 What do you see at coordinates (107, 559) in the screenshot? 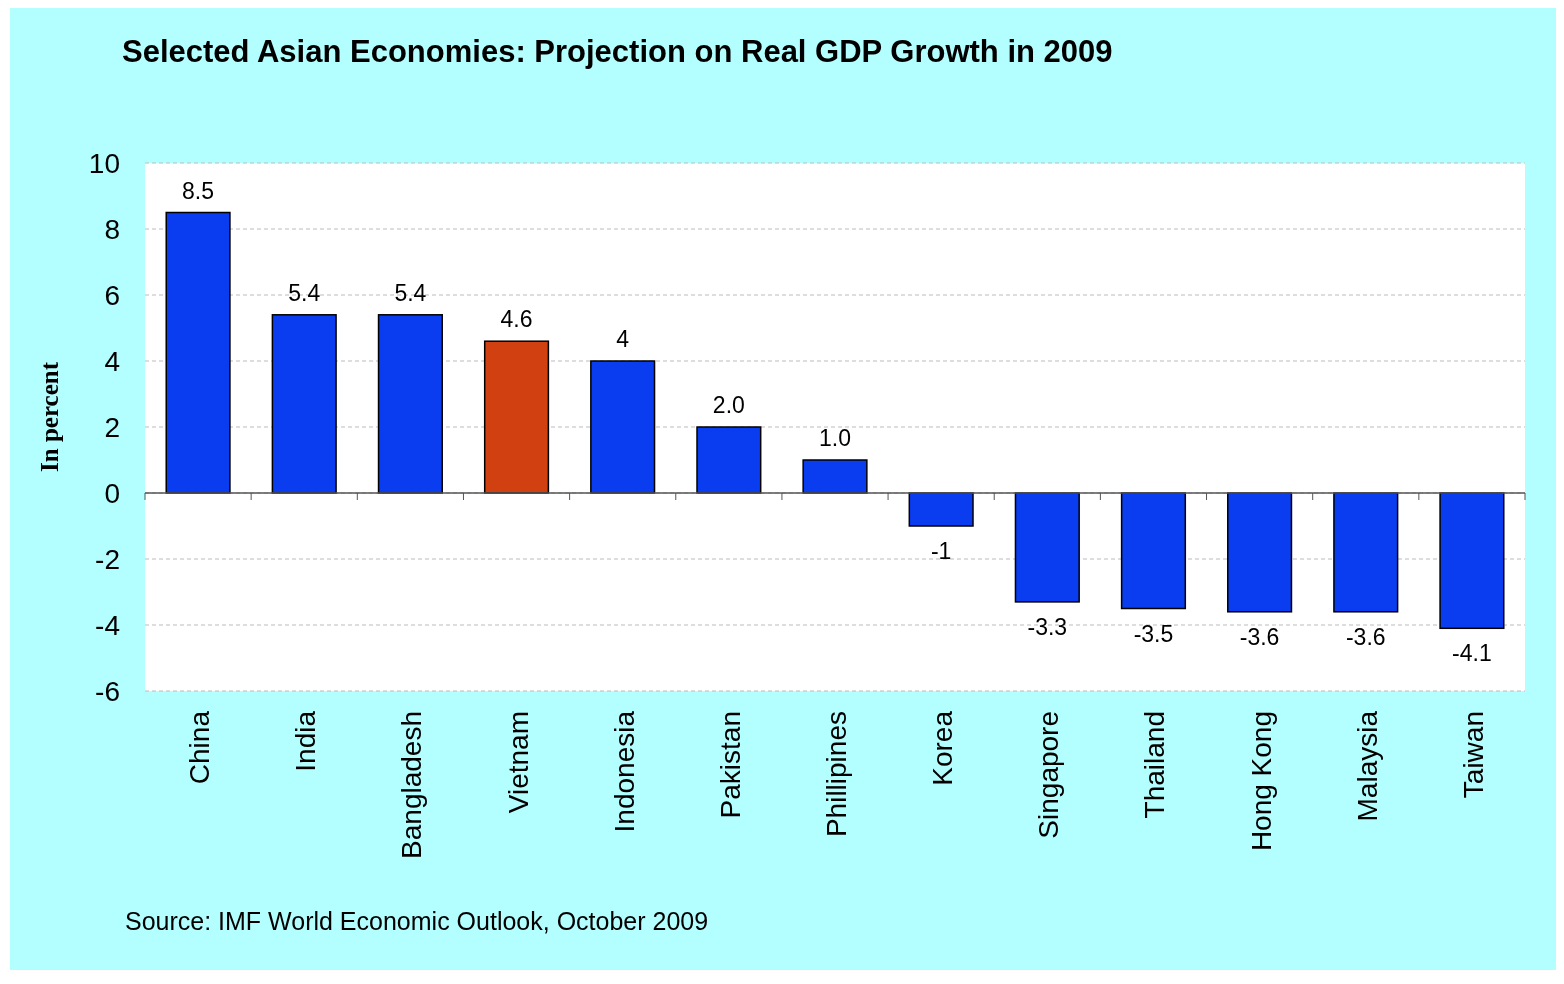
I see `y-tick-label: -2` at bounding box center [107, 559].